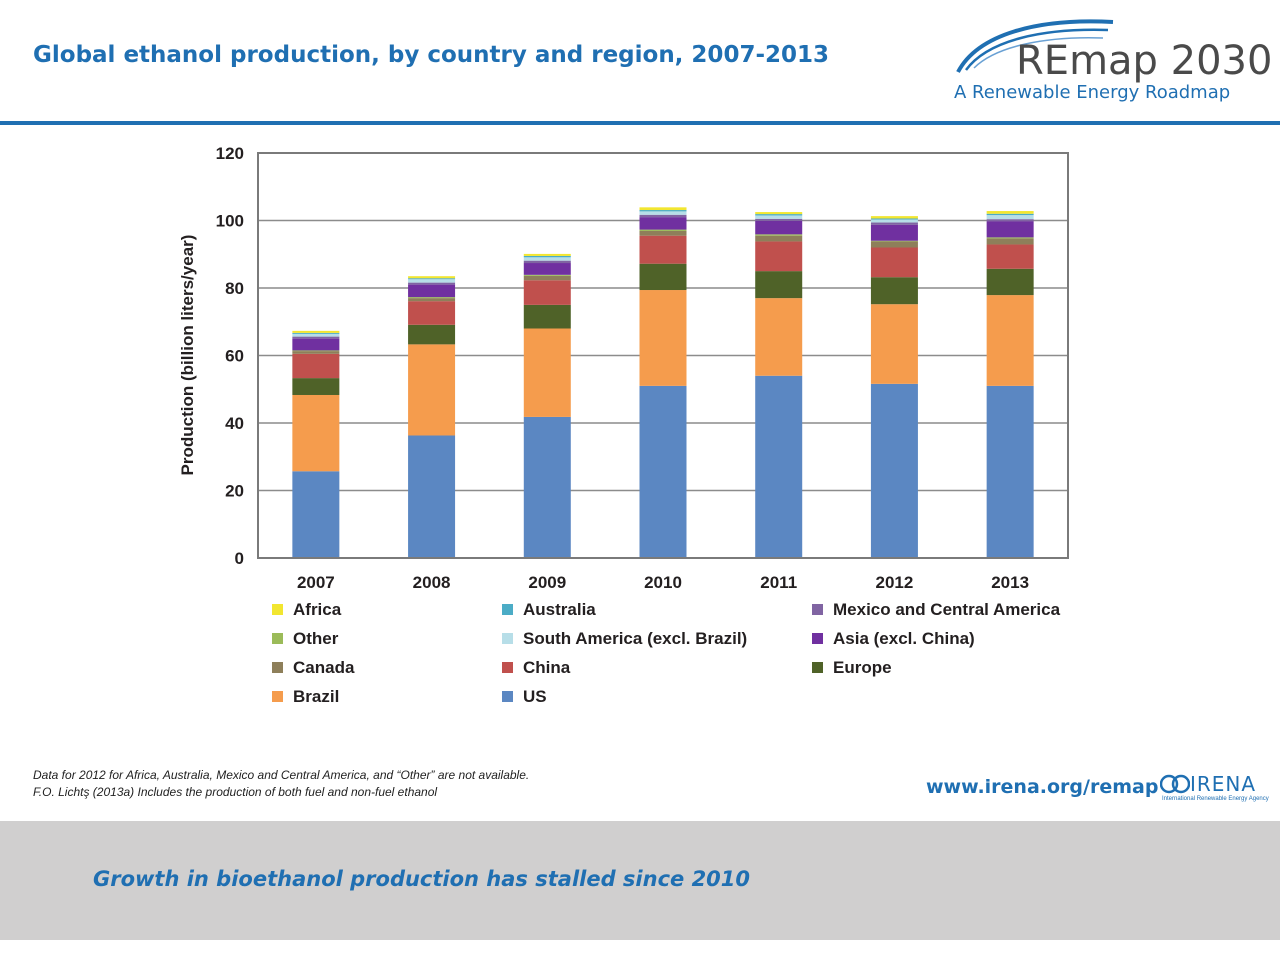 The width and height of the screenshot is (1280, 960). What do you see at coordinates (547, 316) in the screenshot?
I see `bar-2009-europe` at bounding box center [547, 316].